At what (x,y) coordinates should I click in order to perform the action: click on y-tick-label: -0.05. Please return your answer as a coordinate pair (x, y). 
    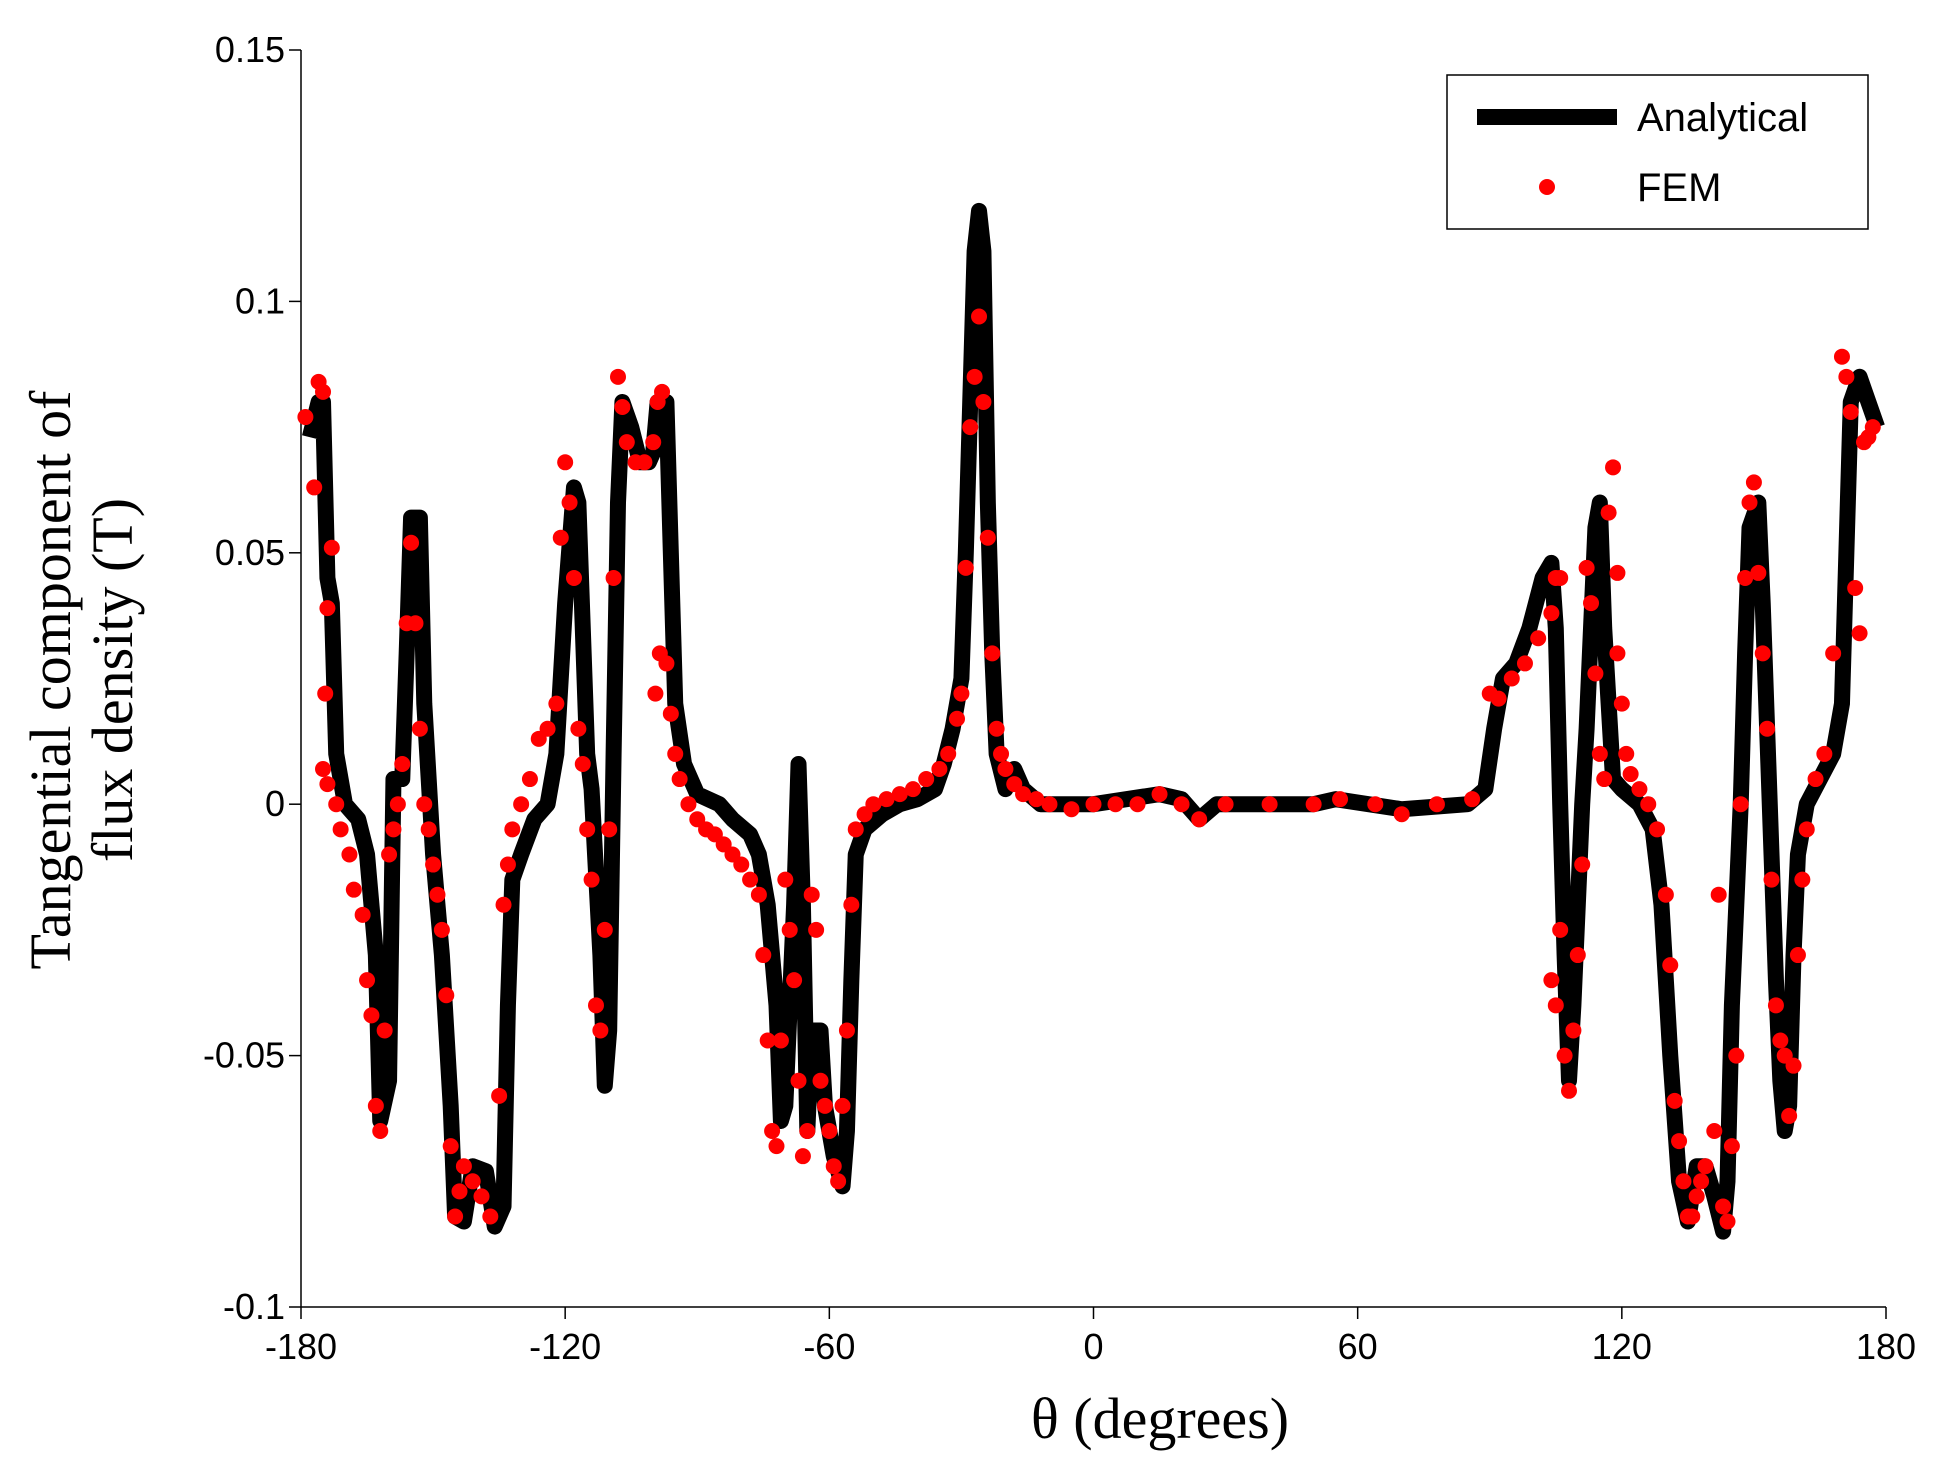
    Looking at the image, I should click on (244, 1055).